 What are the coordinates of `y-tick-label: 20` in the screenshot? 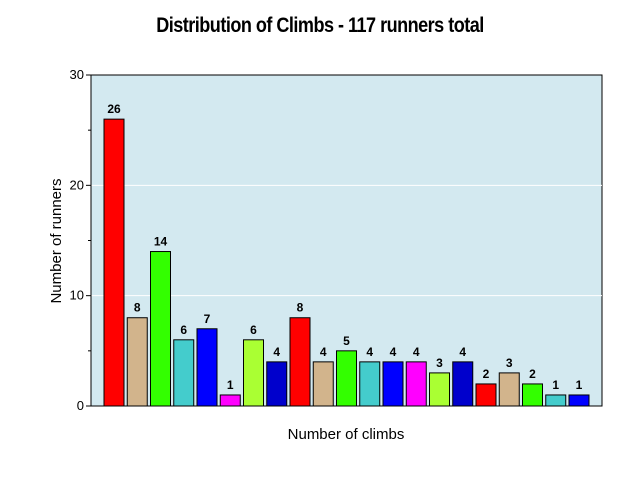 It's located at (77, 184).